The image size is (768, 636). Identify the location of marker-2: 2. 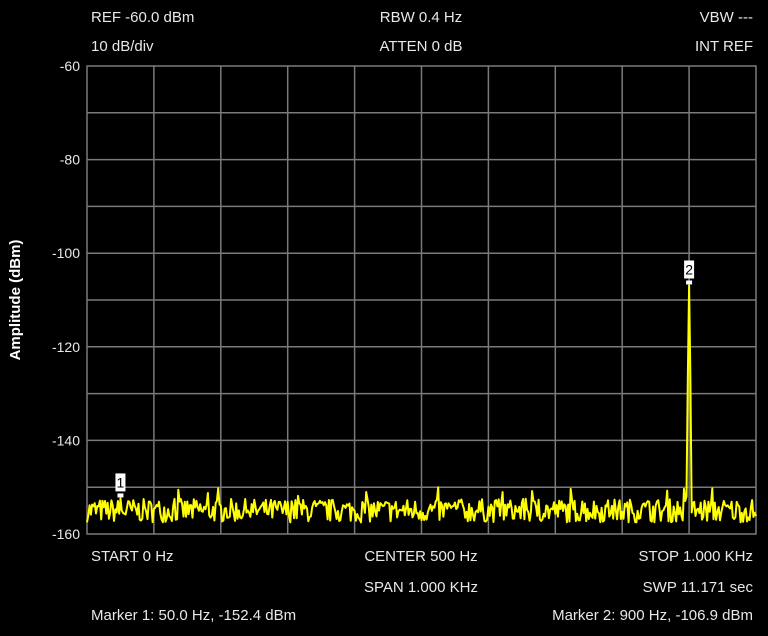
(689, 272).